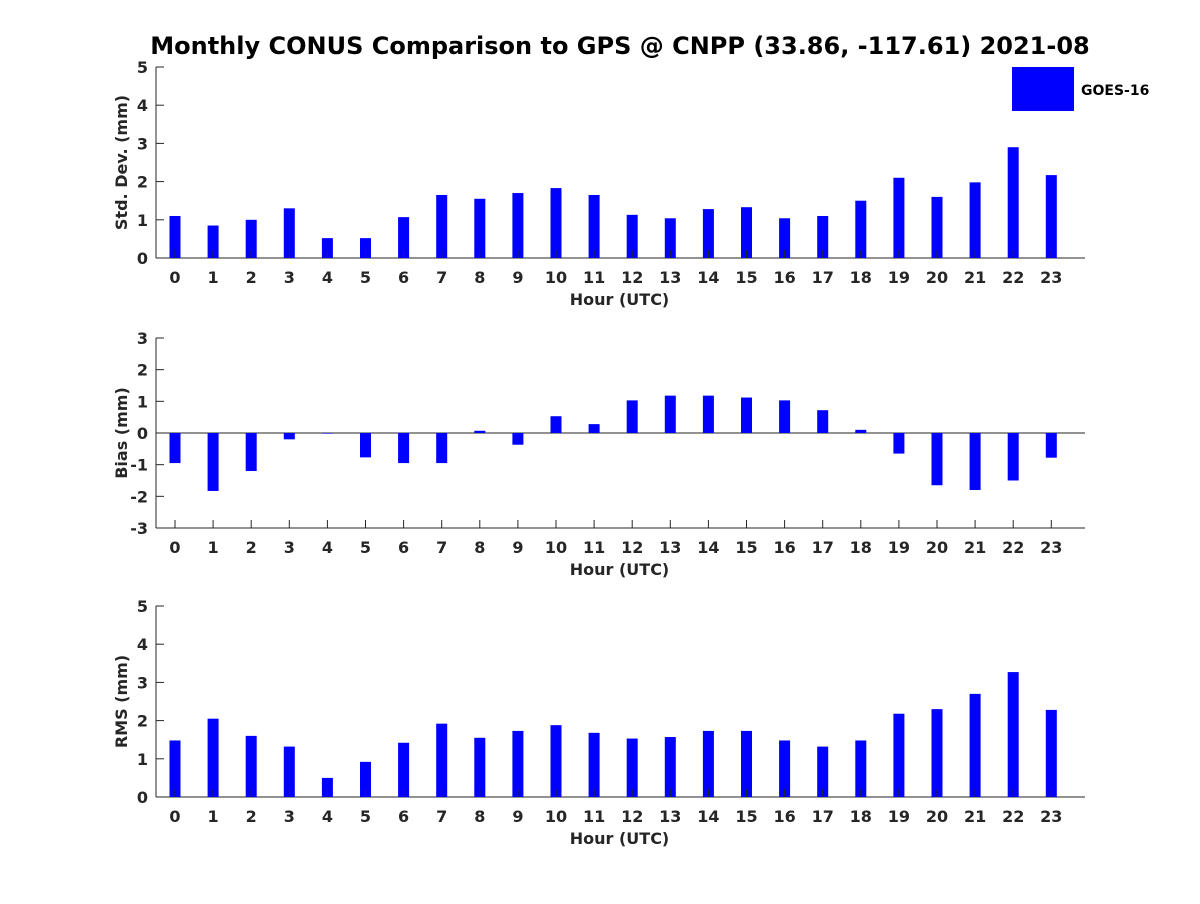  What do you see at coordinates (784, 277) in the screenshot?
I see `x-tick-label: 16` at bounding box center [784, 277].